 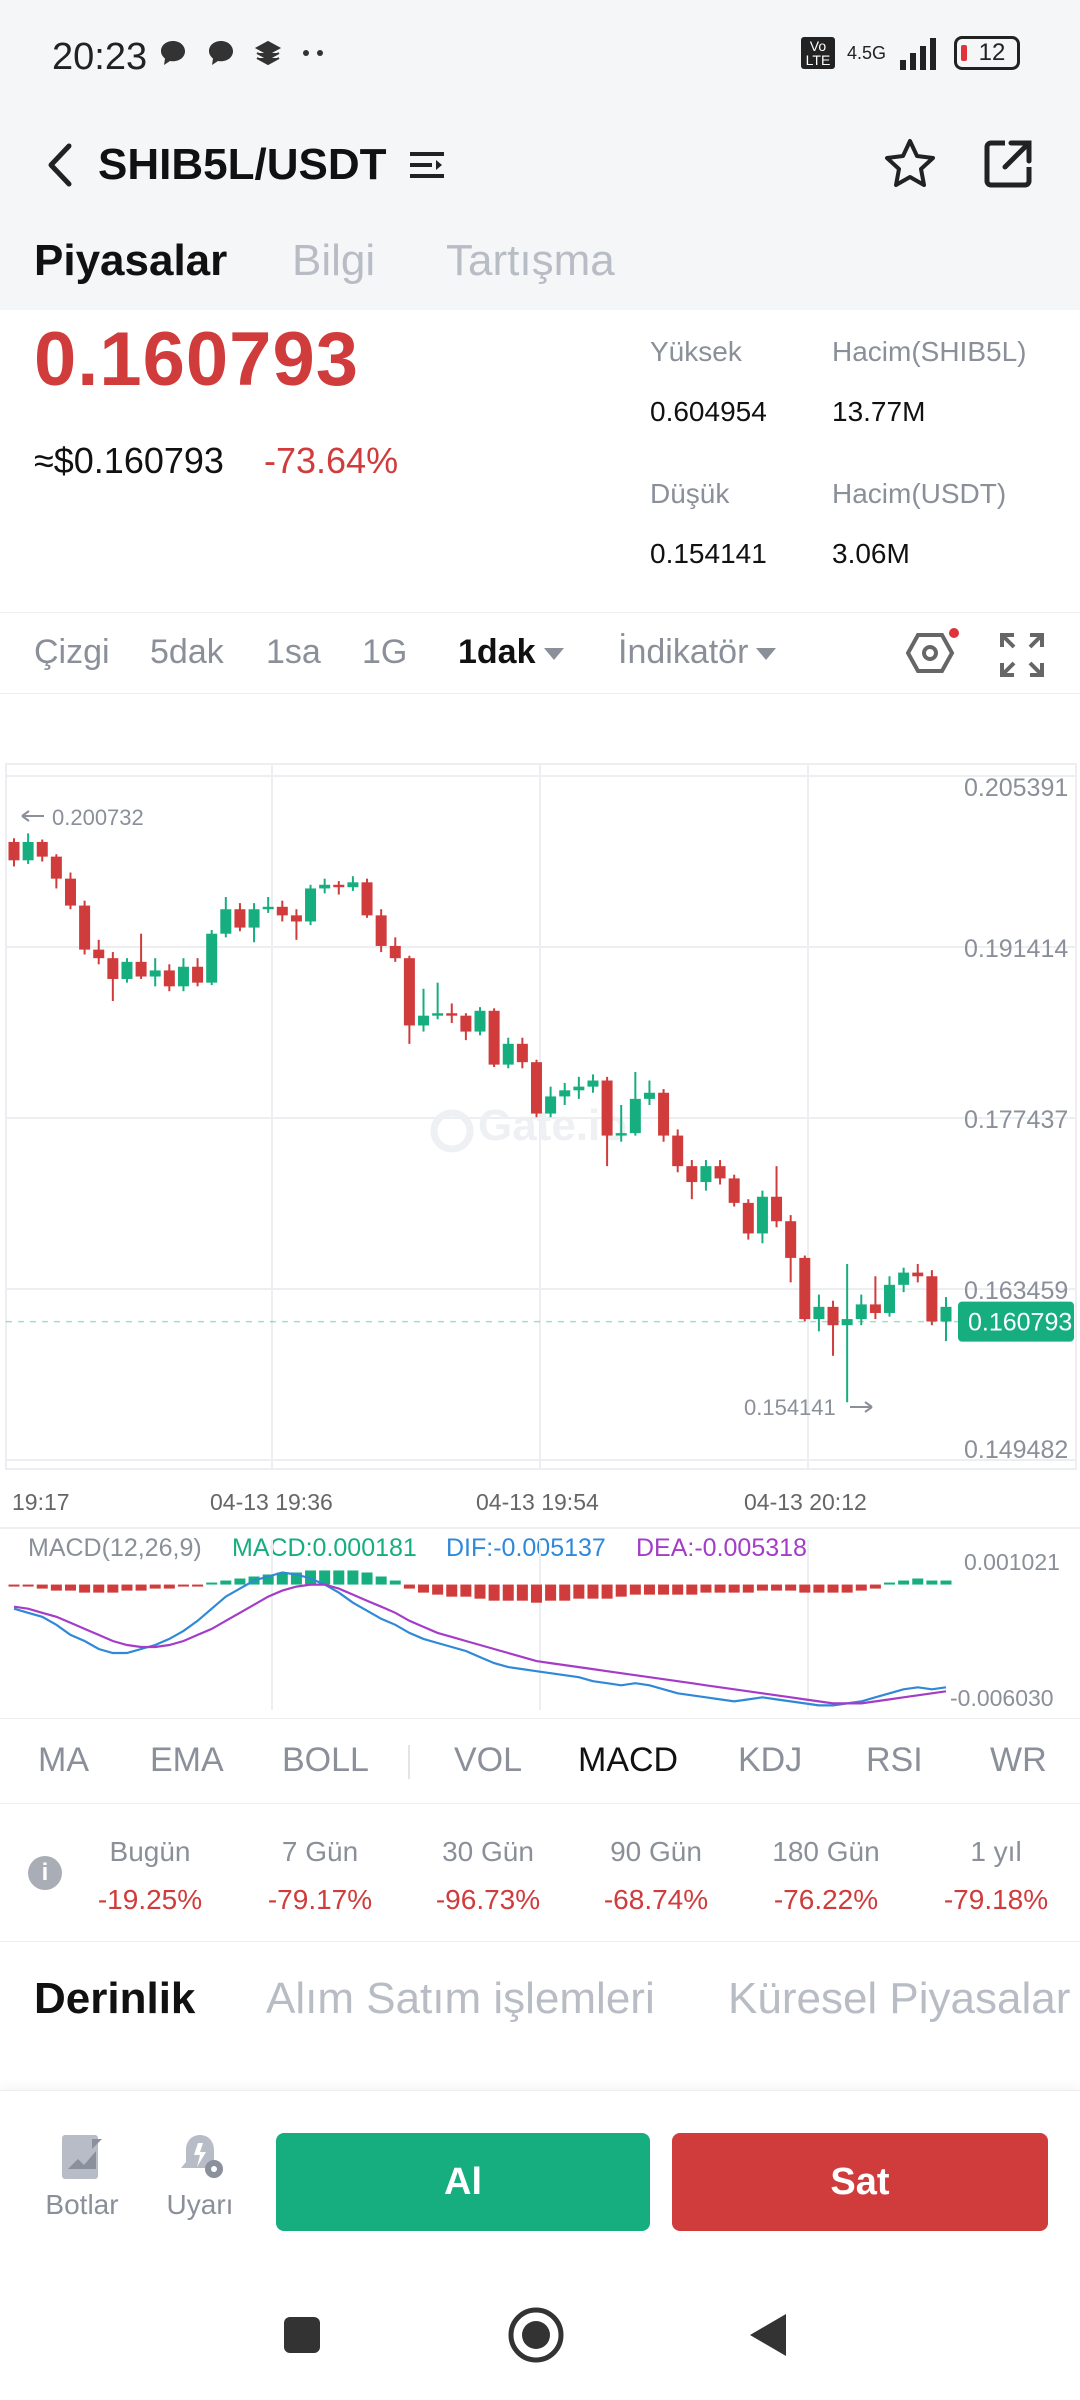 I want to click on ind-wr: WR, so click(x=1018, y=1760).